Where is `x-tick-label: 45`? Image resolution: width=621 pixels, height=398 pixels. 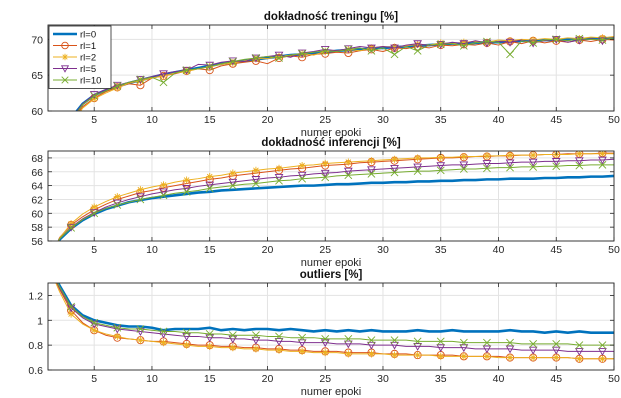
x-tick-label: 45 is located at coordinates (556, 379).